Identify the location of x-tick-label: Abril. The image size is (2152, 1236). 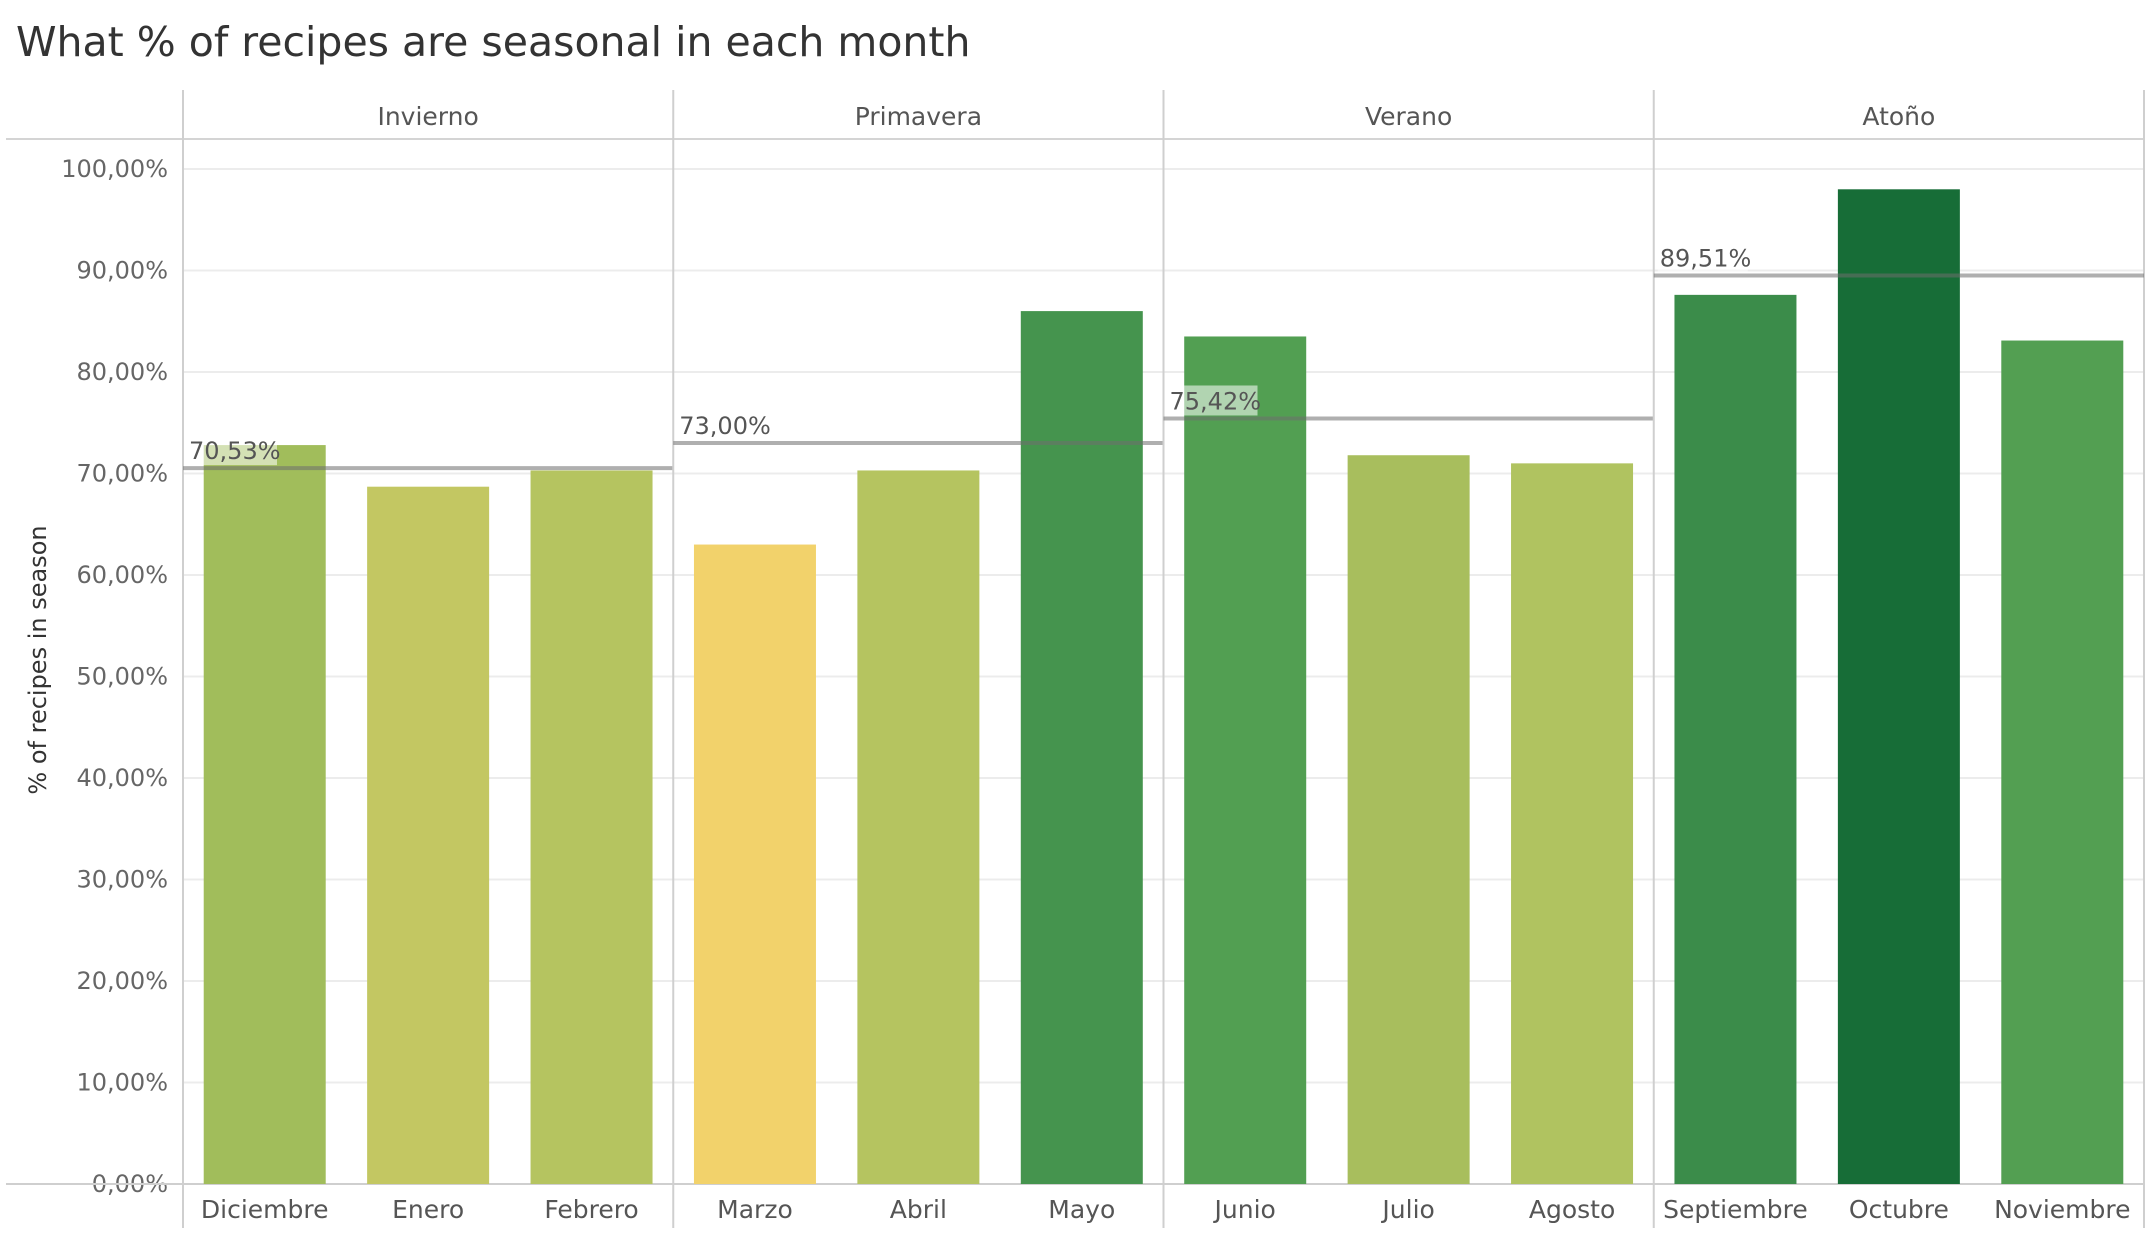
(918, 1209).